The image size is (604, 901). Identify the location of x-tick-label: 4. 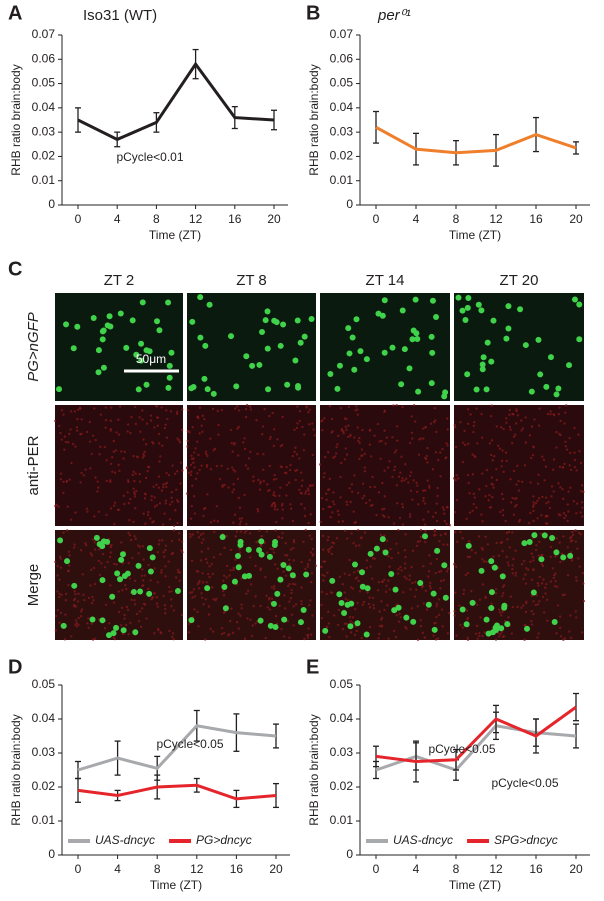
(117, 219).